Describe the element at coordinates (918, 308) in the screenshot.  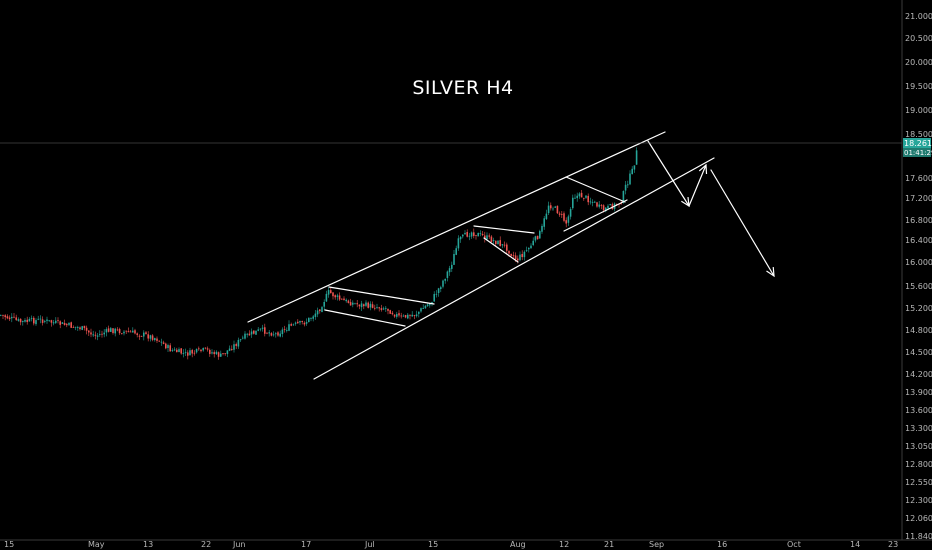
I see `price-tick-label: 15.200` at that location.